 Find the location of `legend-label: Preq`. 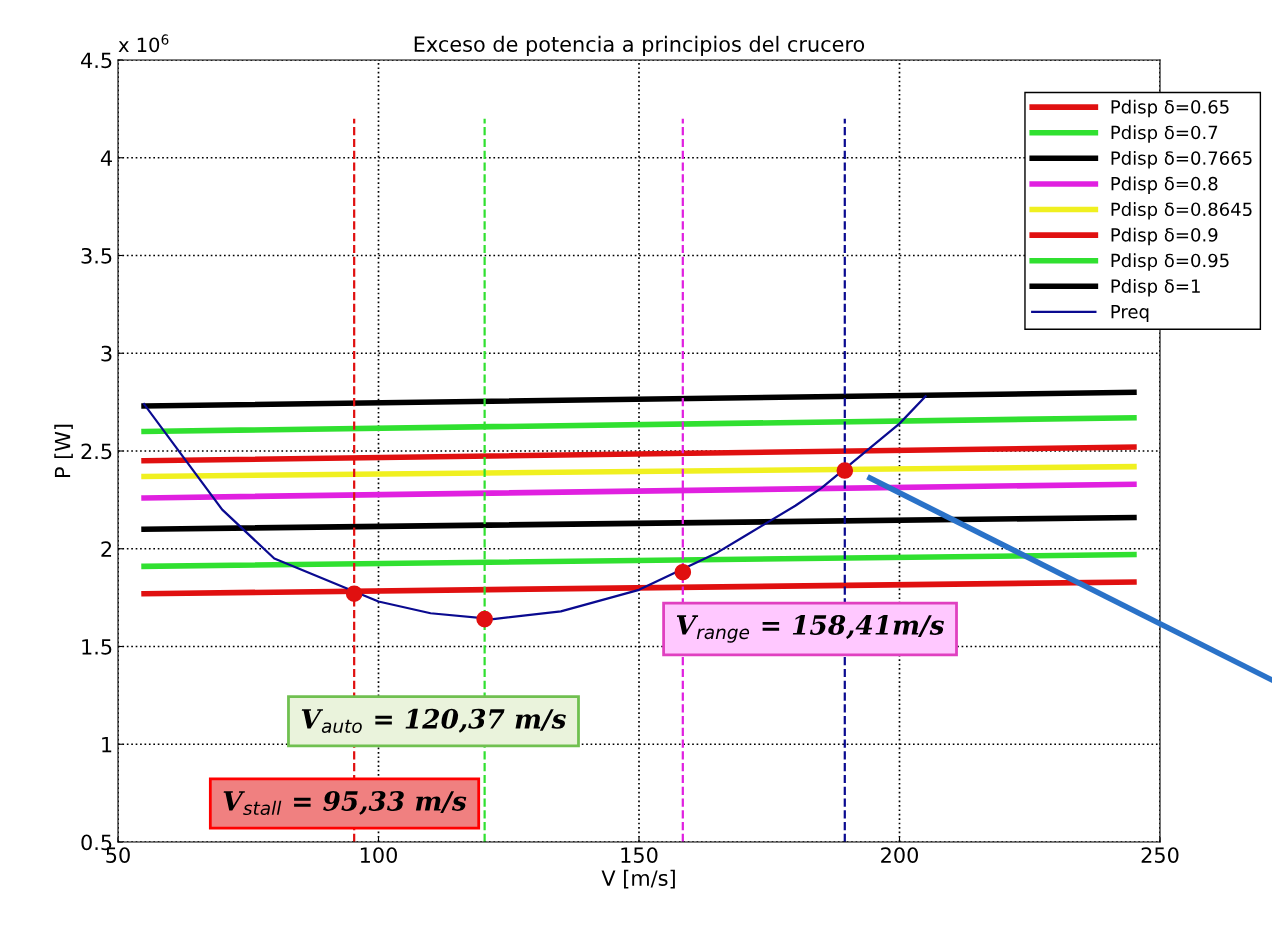

legend-label: Preq is located at coordinates (1130, 313).